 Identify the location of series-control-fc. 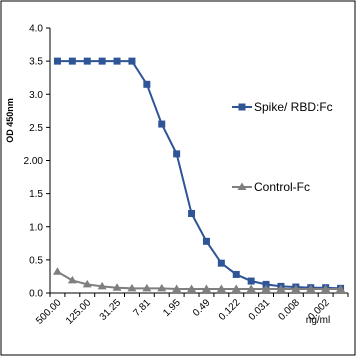
(199, 280).